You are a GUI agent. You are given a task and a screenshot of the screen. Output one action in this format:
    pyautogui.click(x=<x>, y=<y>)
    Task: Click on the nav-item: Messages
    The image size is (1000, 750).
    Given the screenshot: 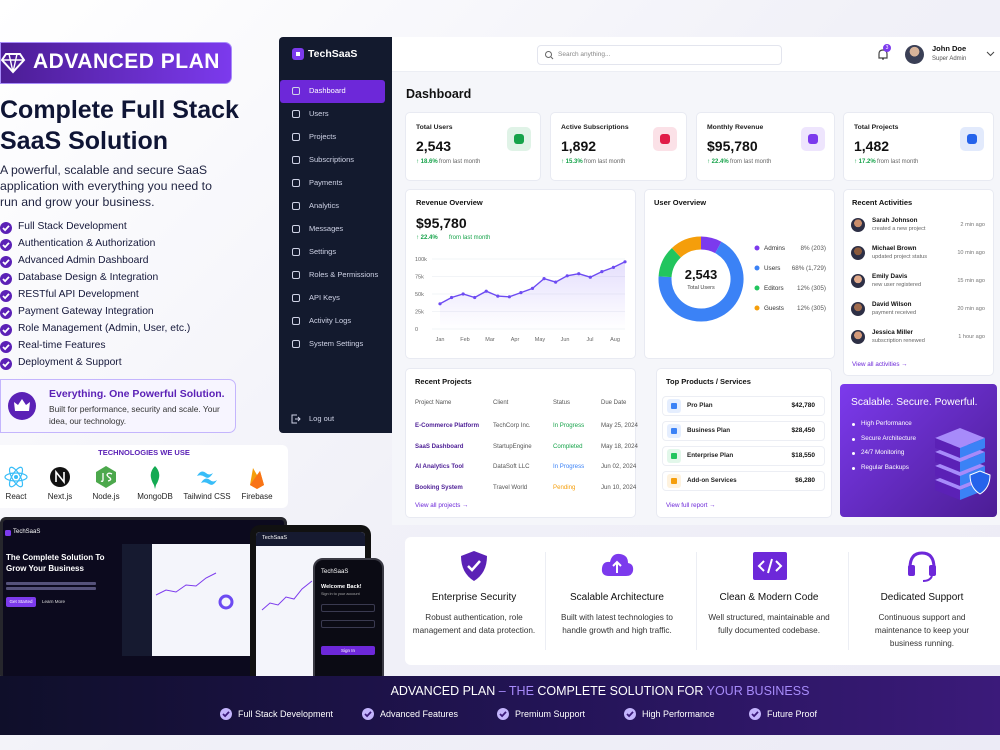 What is the action you would take?
    pyautogui.click(x=326, y=228)
    